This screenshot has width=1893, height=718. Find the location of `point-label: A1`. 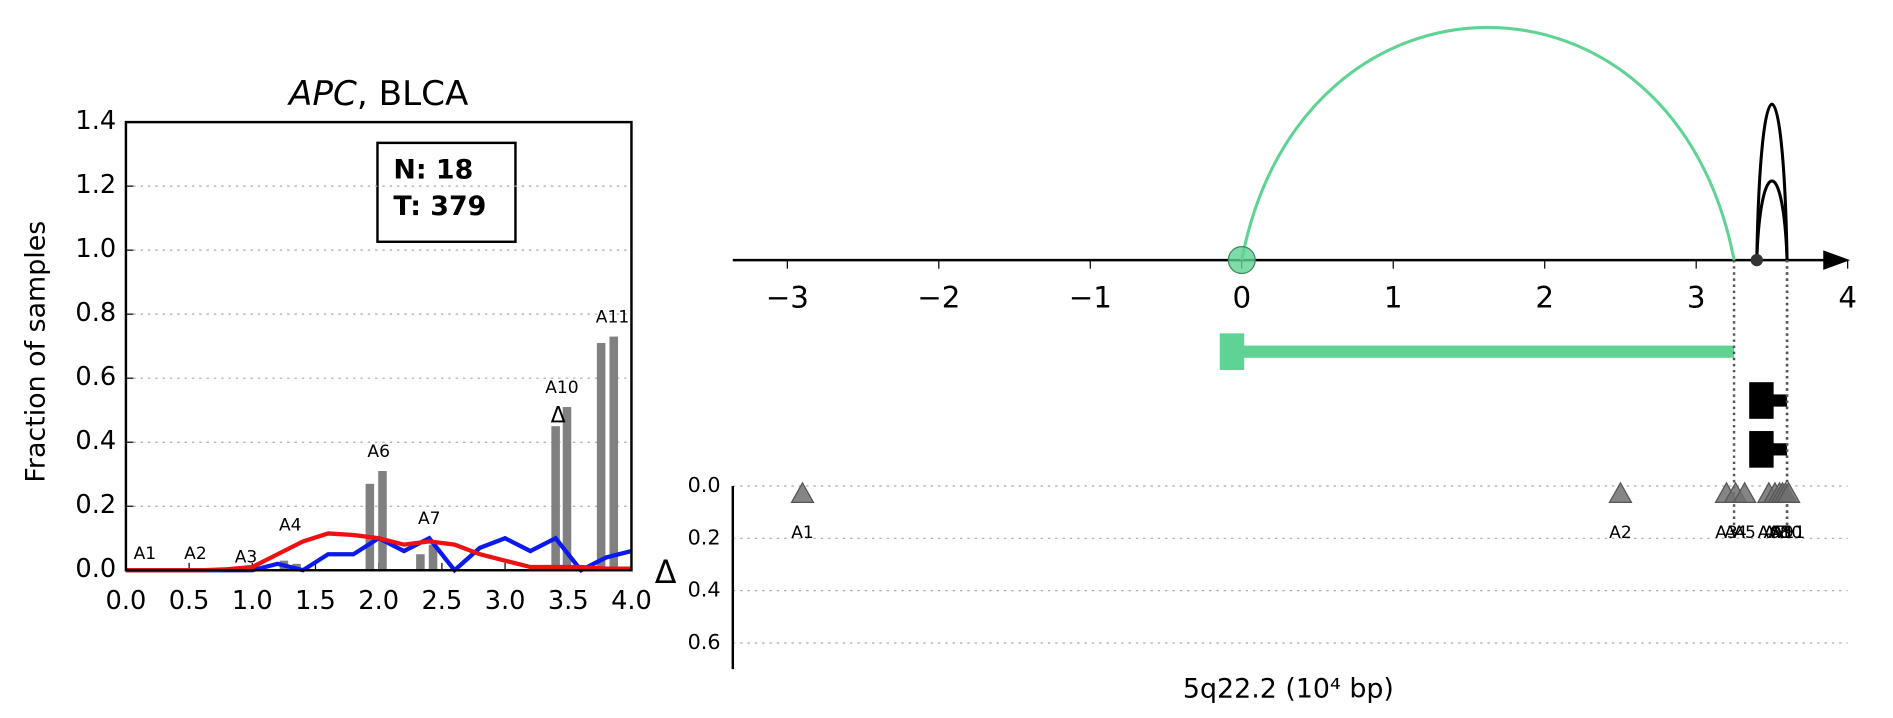

point-label: A1 is located at coordinates (802, 533).